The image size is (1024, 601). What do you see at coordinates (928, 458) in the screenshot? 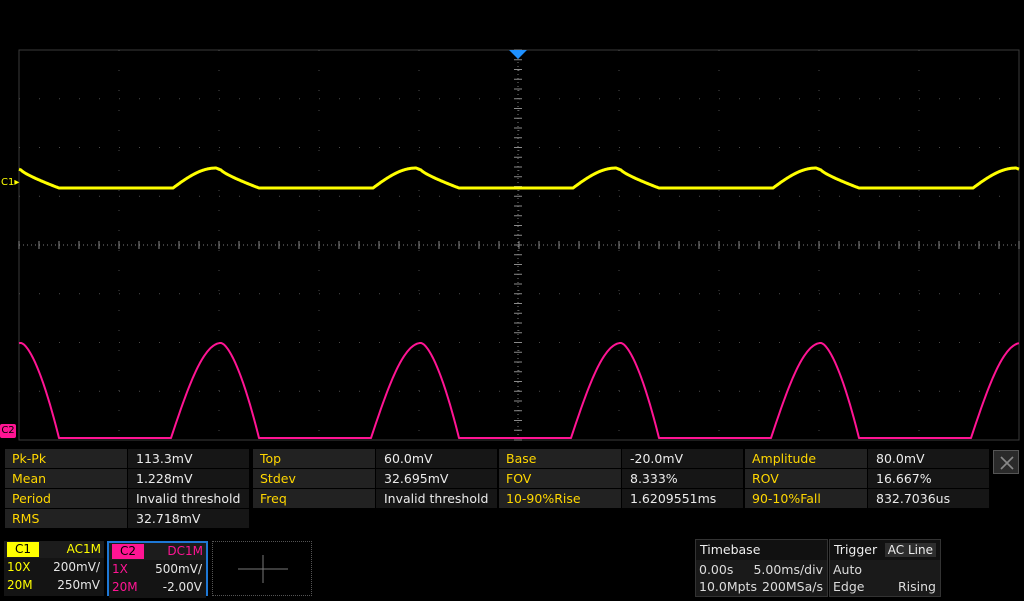
I see `measurement-value: 80.0mV` at bounding box center [928, 458].